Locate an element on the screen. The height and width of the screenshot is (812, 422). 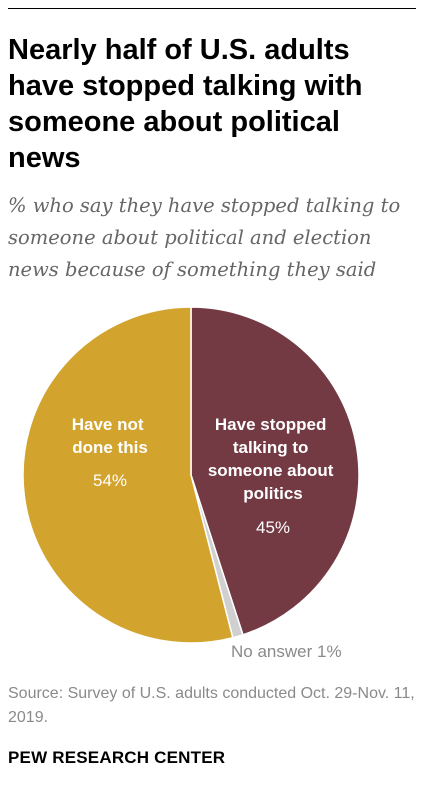
slice-value-not-done: 54% is located at coordinates (110, 480).